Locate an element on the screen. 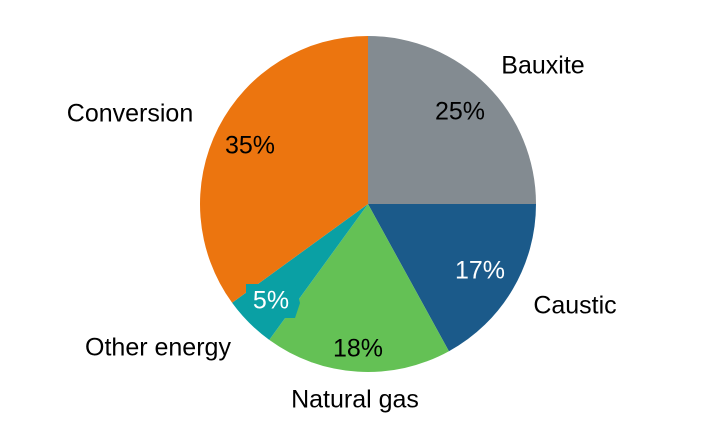  pie-slice-bauxite is located at coordinates (452, 120).